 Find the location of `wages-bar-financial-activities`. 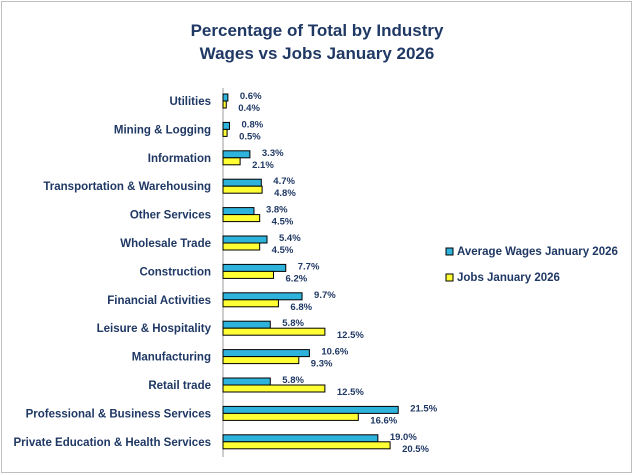

wages-bar-financial-activities is located at coordinates (262, 296).